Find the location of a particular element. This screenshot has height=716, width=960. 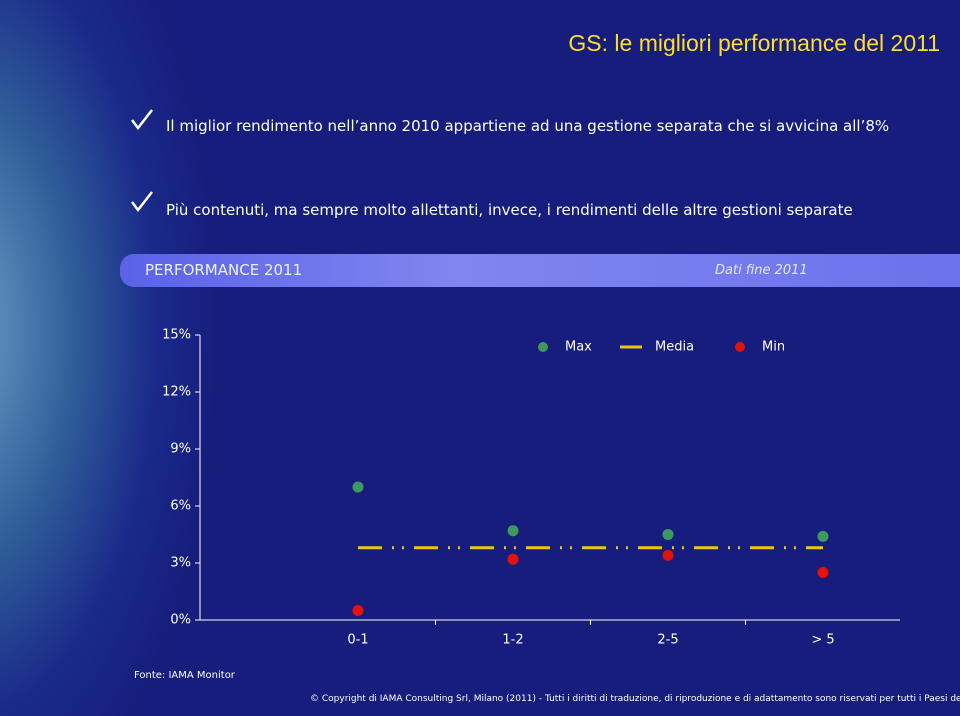

legend-label: Min is located at coordinates (773, 347).